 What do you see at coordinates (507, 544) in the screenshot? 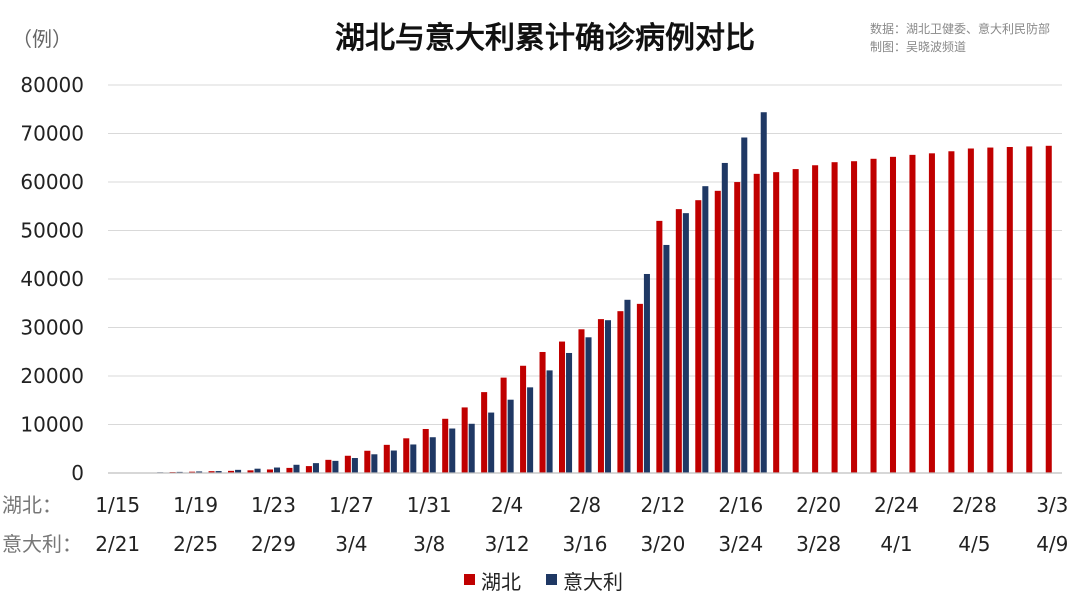
I see `x-tick-italy: 3/12` at bounding box center [507, 544].